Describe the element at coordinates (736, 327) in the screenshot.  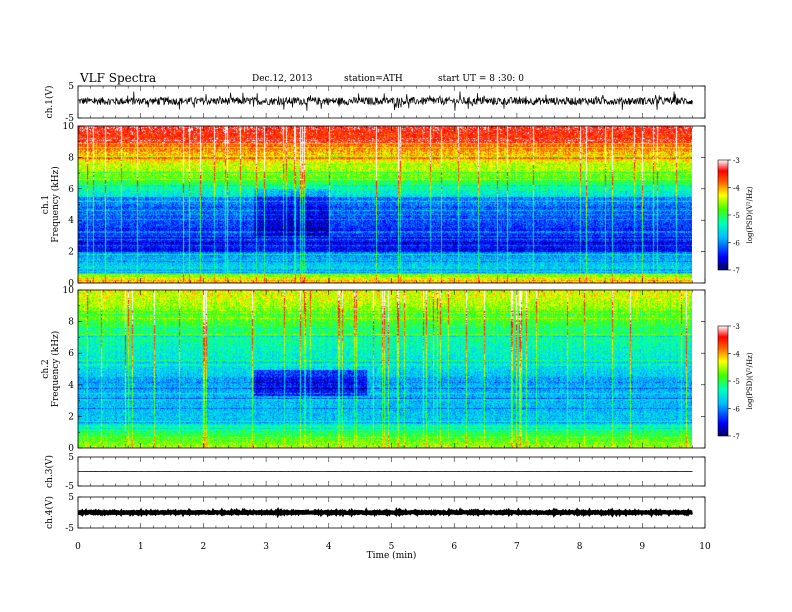
I see `ch2-spectrogram-colorbar-tick-label: -3` at that location.